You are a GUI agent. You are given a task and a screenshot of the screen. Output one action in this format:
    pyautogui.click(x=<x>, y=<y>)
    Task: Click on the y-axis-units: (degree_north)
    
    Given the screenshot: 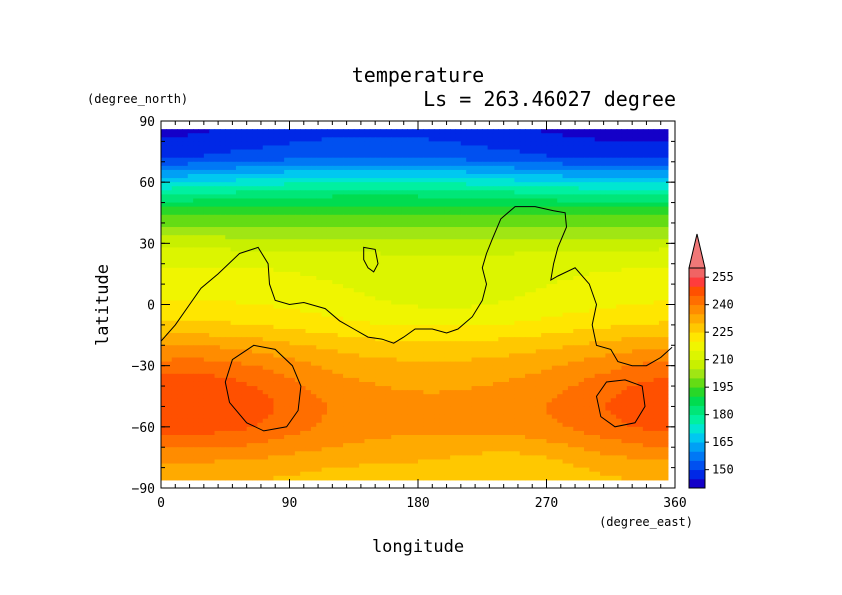 What is the action you would take?
    pyautogui.click(x=137, y=99)
    